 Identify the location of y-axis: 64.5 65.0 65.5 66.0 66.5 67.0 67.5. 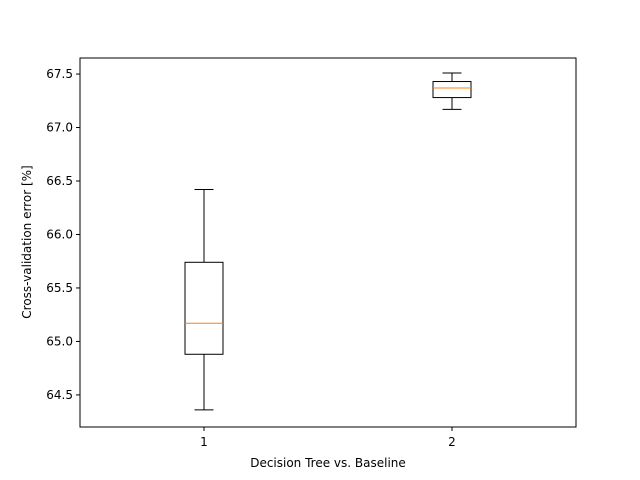
(63, 234).